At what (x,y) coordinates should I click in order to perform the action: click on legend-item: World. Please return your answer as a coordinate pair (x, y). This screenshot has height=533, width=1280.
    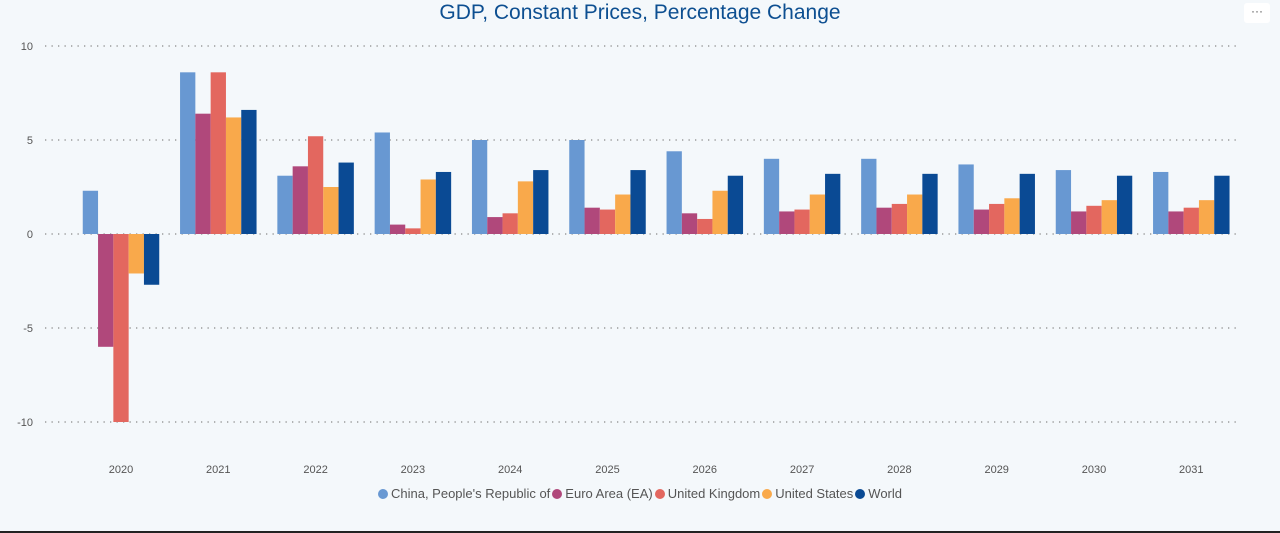
    Looking at the image, I should click on (878, 493).